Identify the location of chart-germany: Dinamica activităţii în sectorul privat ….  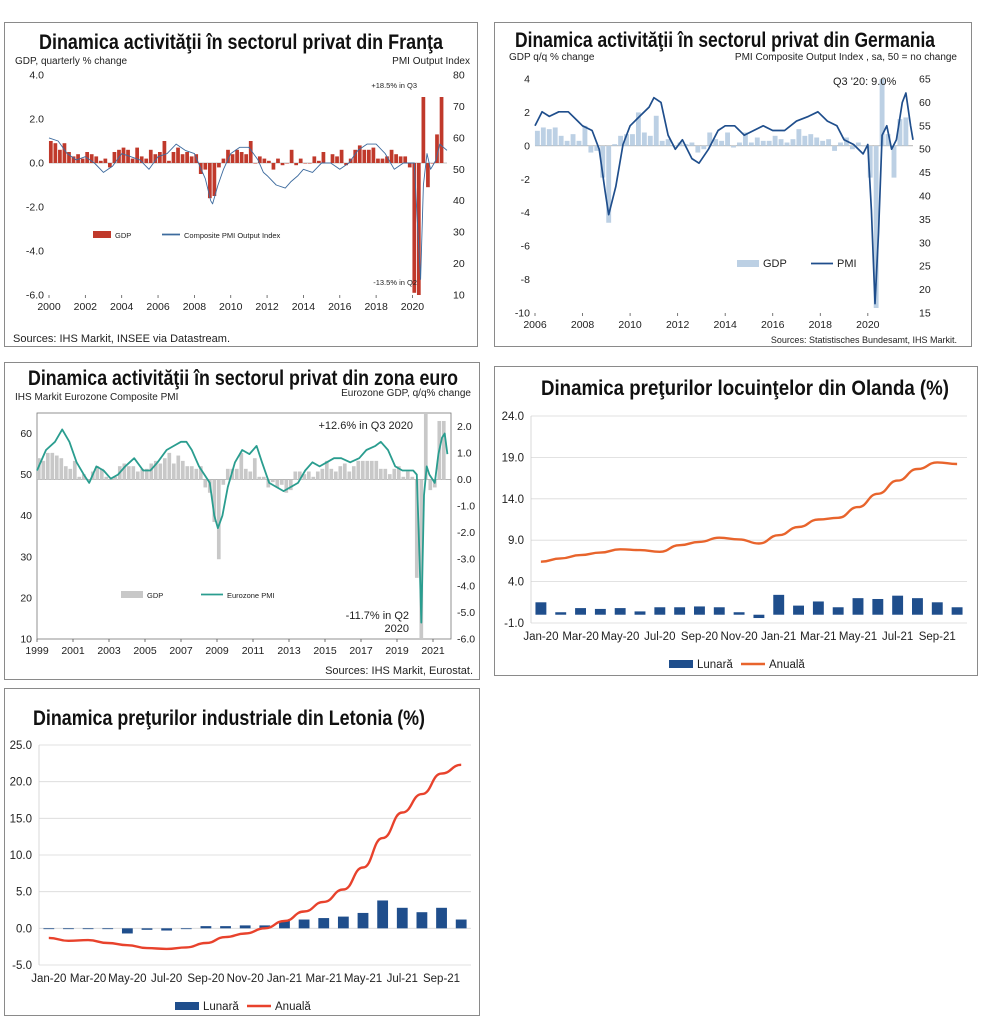
(733, 187).